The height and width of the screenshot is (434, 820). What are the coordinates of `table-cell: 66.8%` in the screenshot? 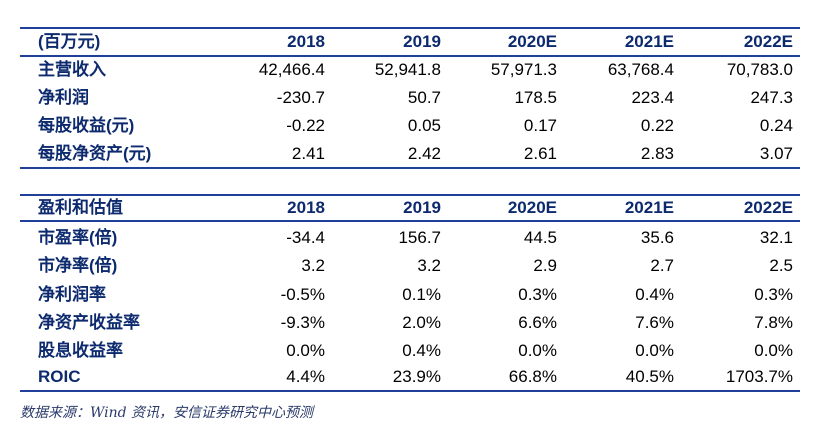 It's located at (532, 376).